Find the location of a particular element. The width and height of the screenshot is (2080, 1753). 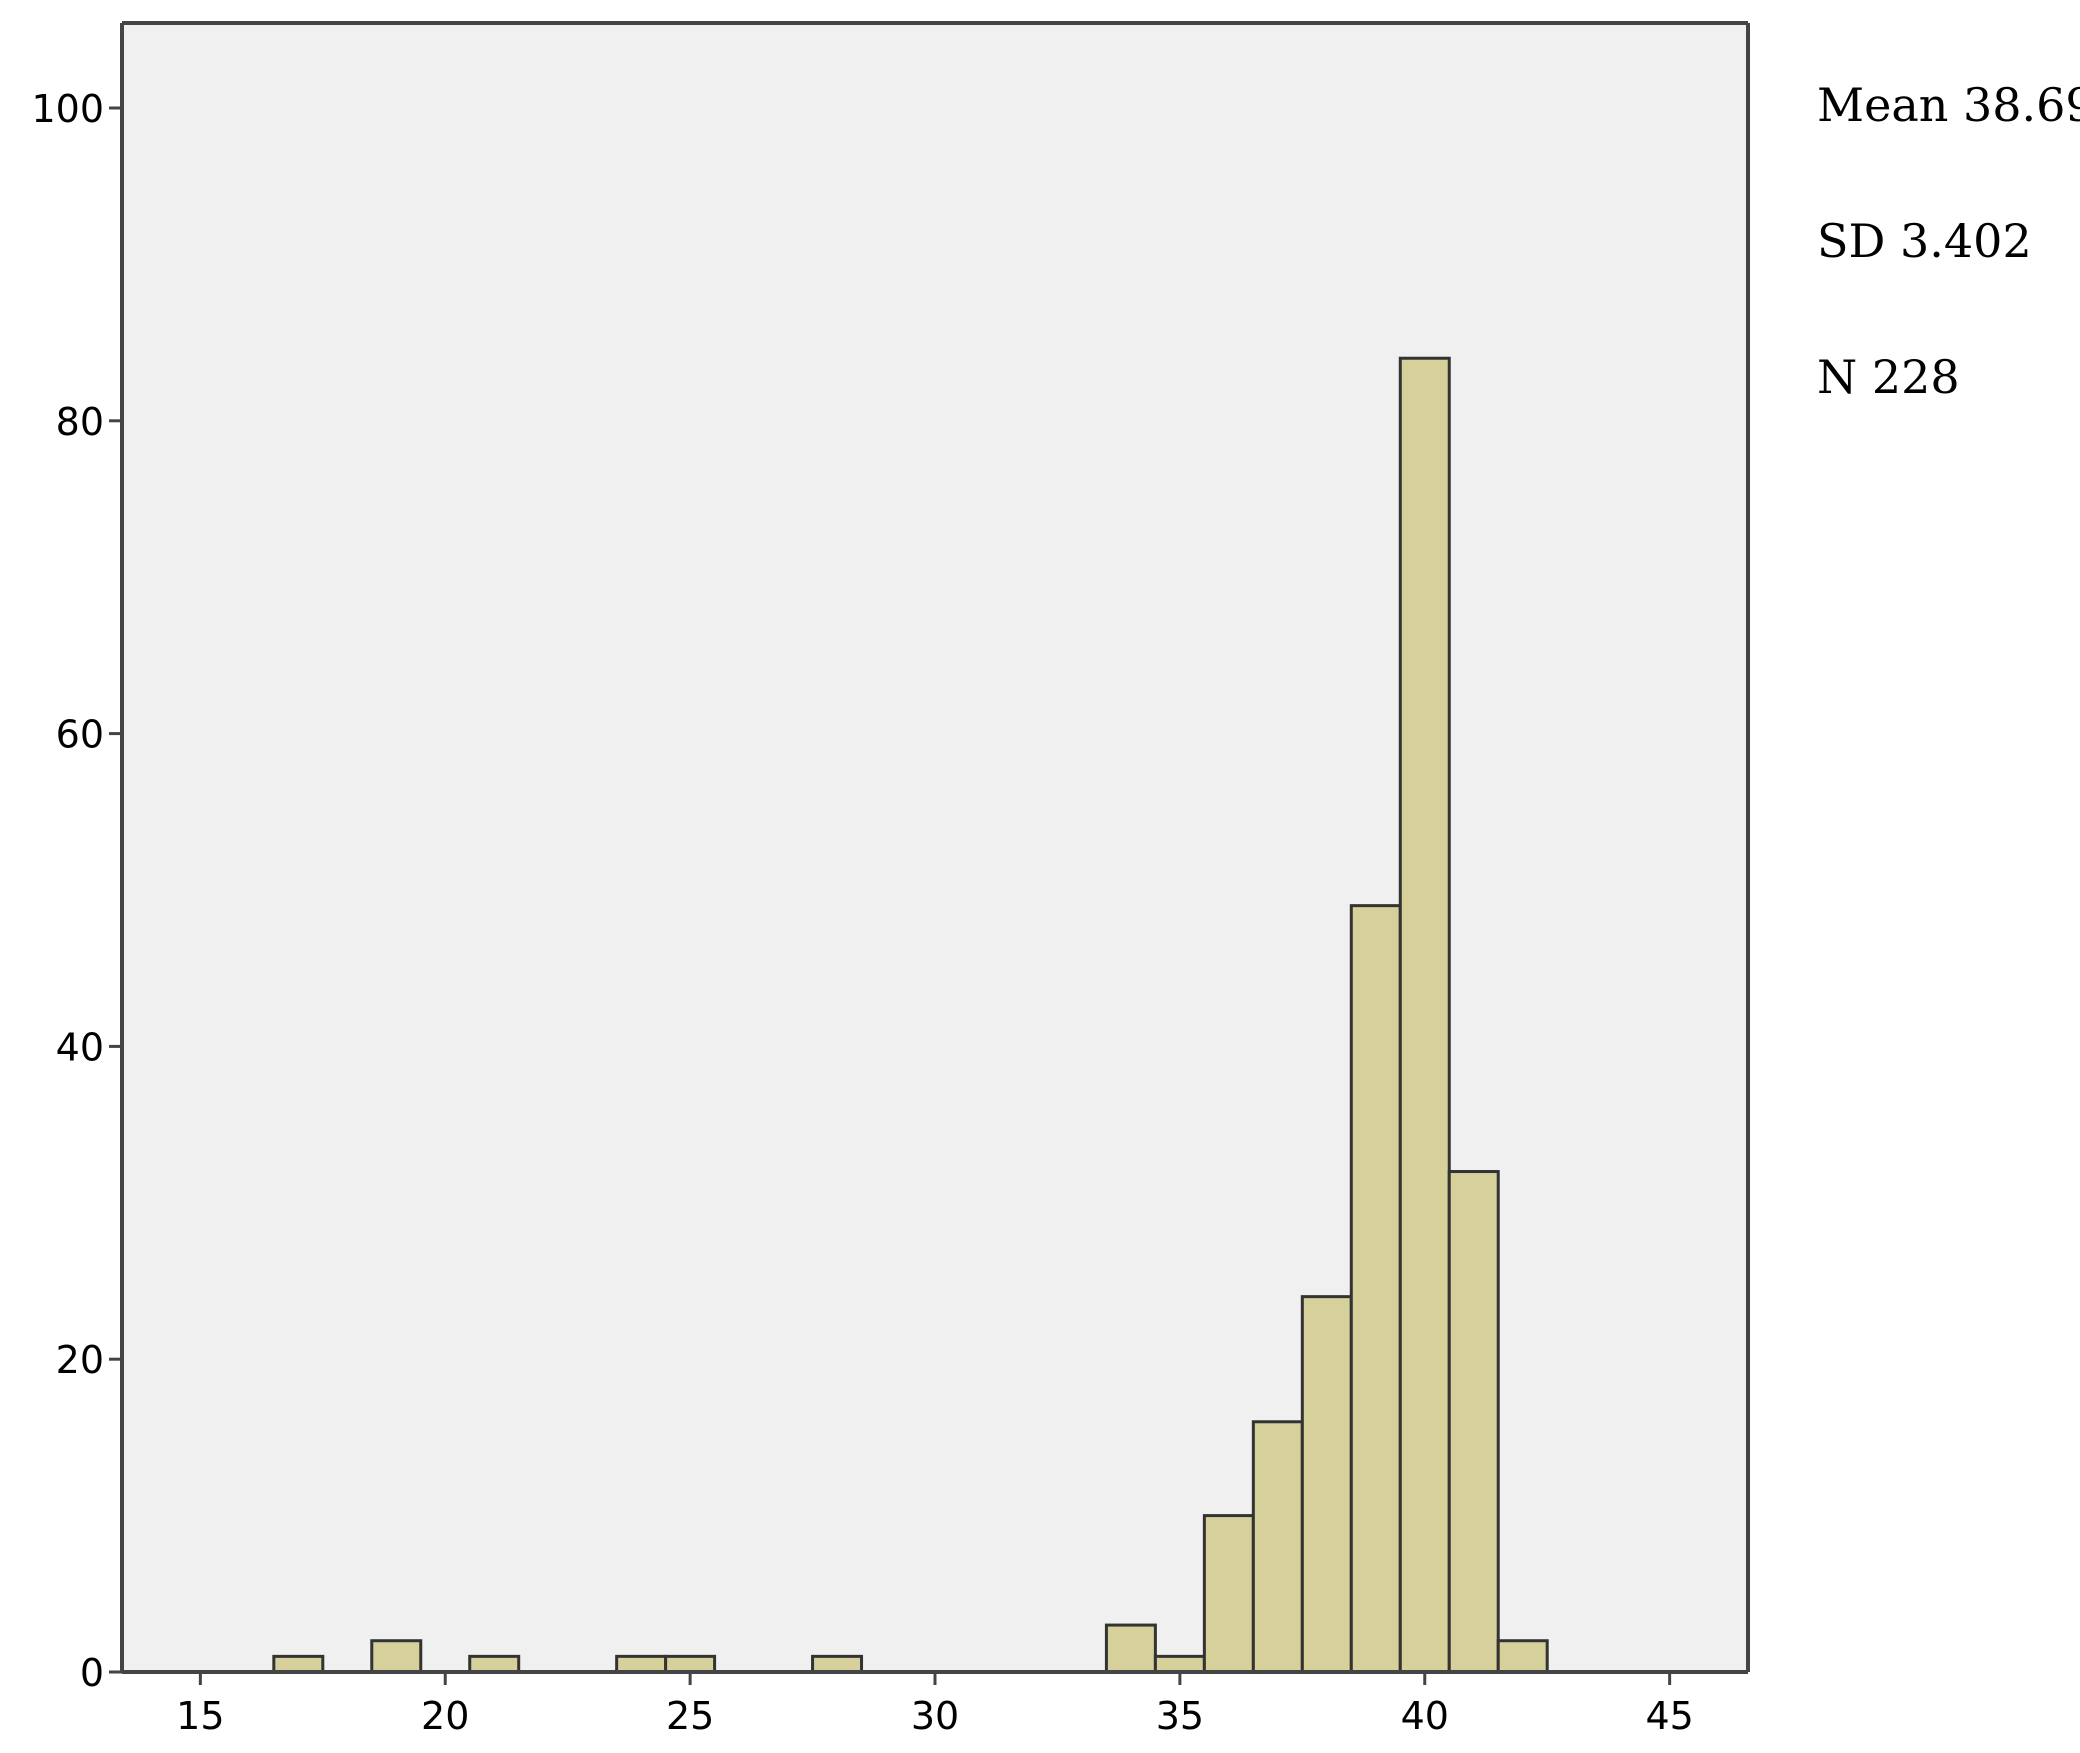

x-tick-label: 20 is located at coordinates (445, 1716).